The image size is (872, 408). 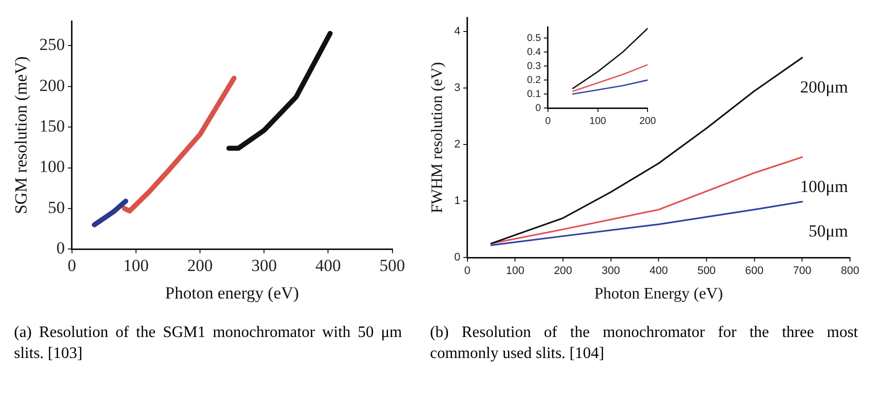 I want to click on series-label: 100μm, so click(x=824, y=186).